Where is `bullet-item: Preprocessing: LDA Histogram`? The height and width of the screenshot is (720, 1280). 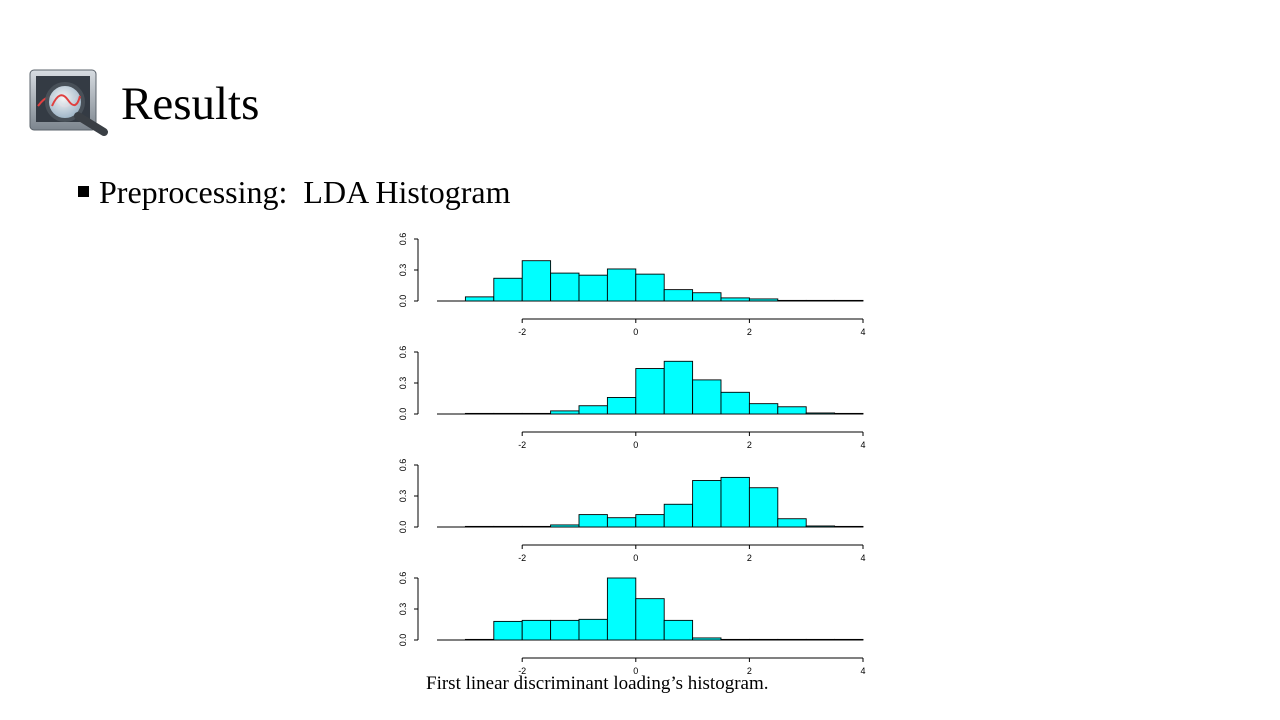 bullet-item: Preprocessing: LDA Histogram is located at coordinates (294, 192).